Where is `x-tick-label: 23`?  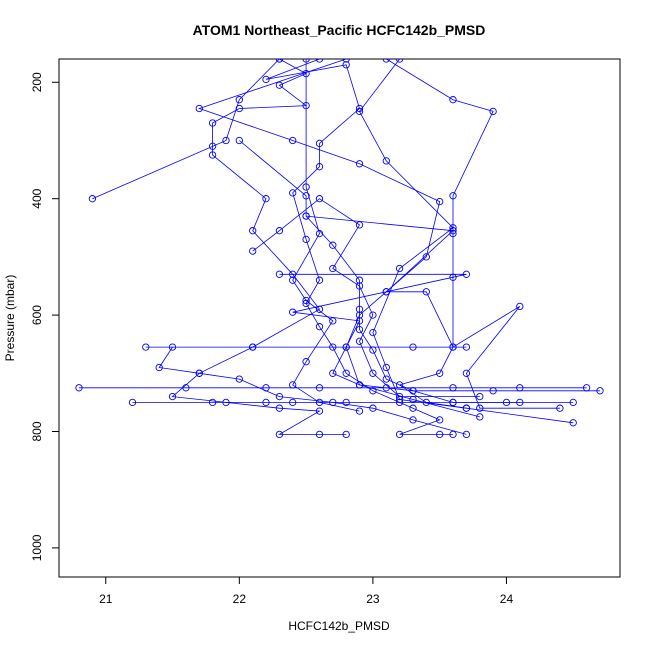
x-tick-label: 23 is located at coordinates (373, 599).